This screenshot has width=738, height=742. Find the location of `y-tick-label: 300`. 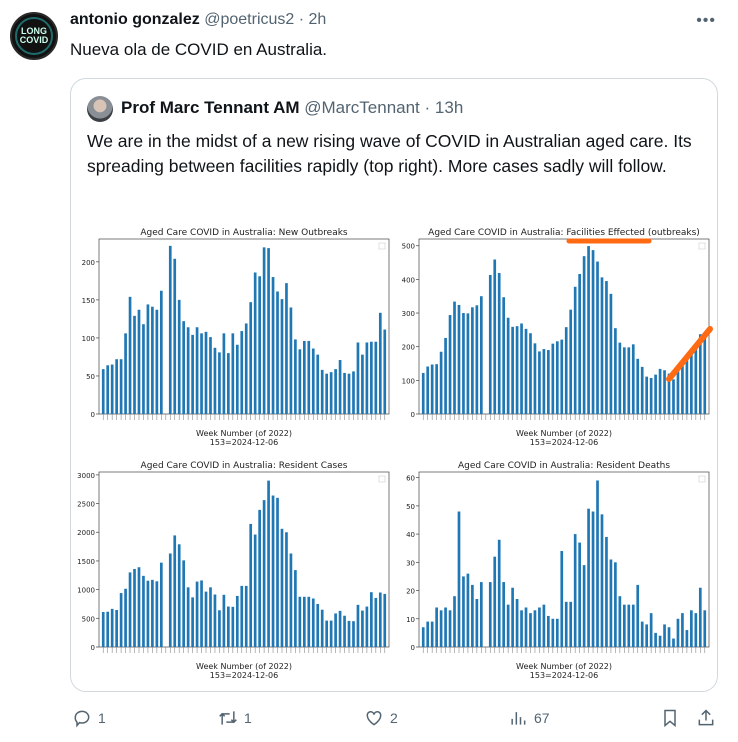

y-tick-label: 300 is located at coordinates (408, 314).